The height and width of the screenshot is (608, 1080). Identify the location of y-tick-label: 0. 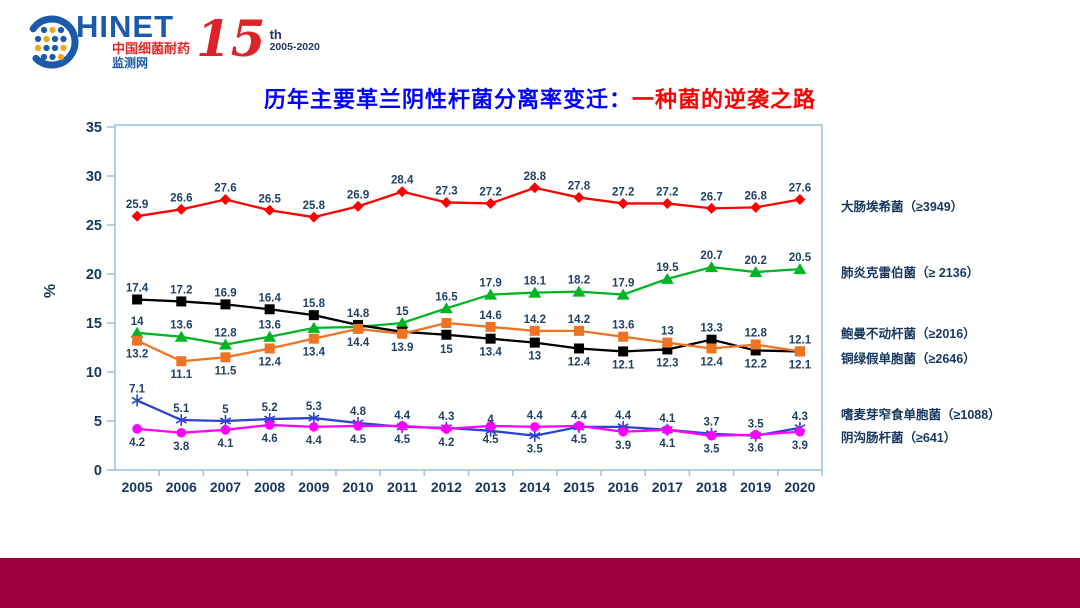
(98, 471).